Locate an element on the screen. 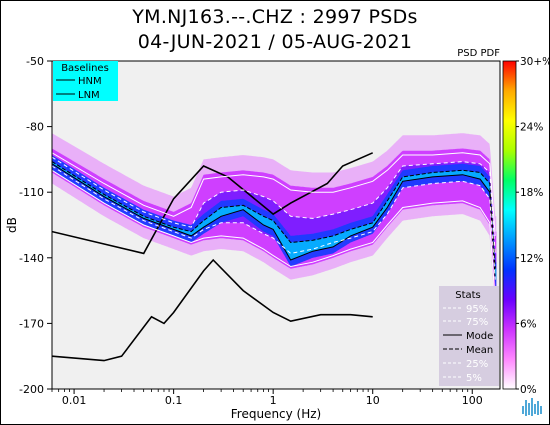  colorbar-tick-label: 18% is located at coordinates (531, 193).